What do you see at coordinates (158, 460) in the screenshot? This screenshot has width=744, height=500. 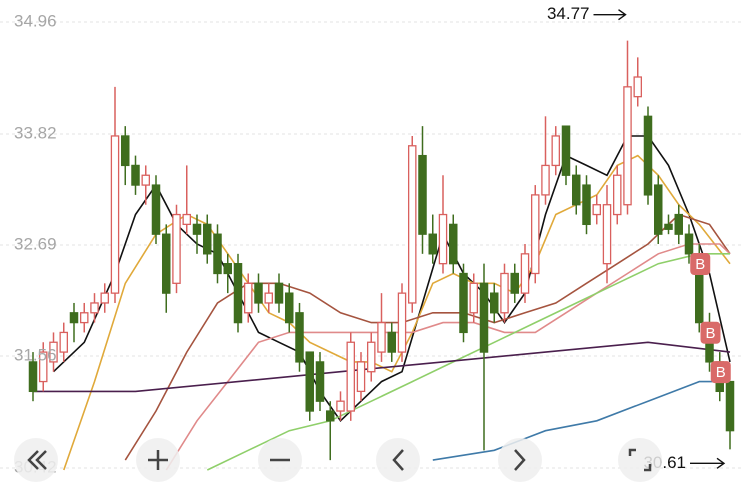 I see `zoom-in-button` at bounding box center [158, 460].